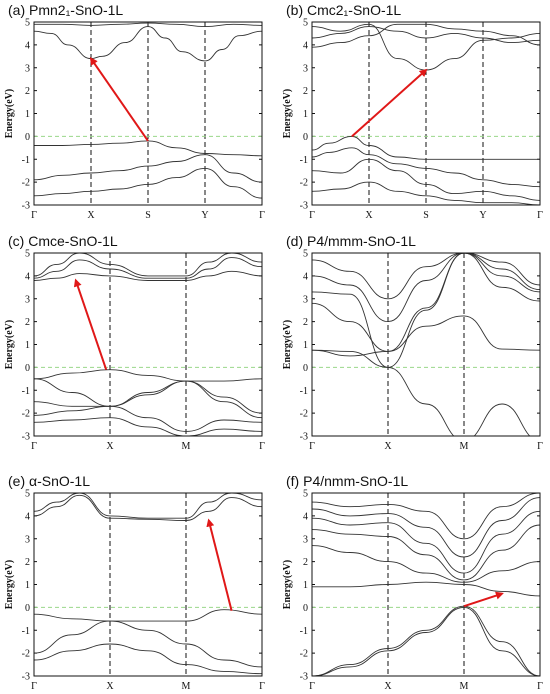 The image size is (550, 694). I want to click on panel-title: (a) Pmn2₁-SnO-1L, so click(65, 10).